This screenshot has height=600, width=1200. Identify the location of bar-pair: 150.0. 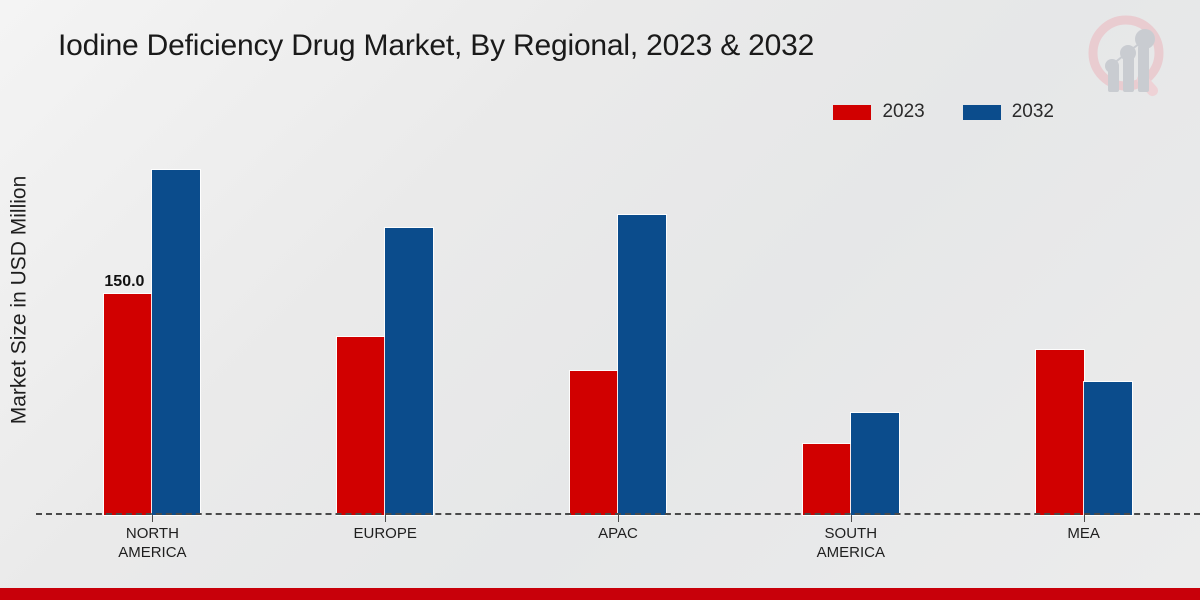
(152, 323).